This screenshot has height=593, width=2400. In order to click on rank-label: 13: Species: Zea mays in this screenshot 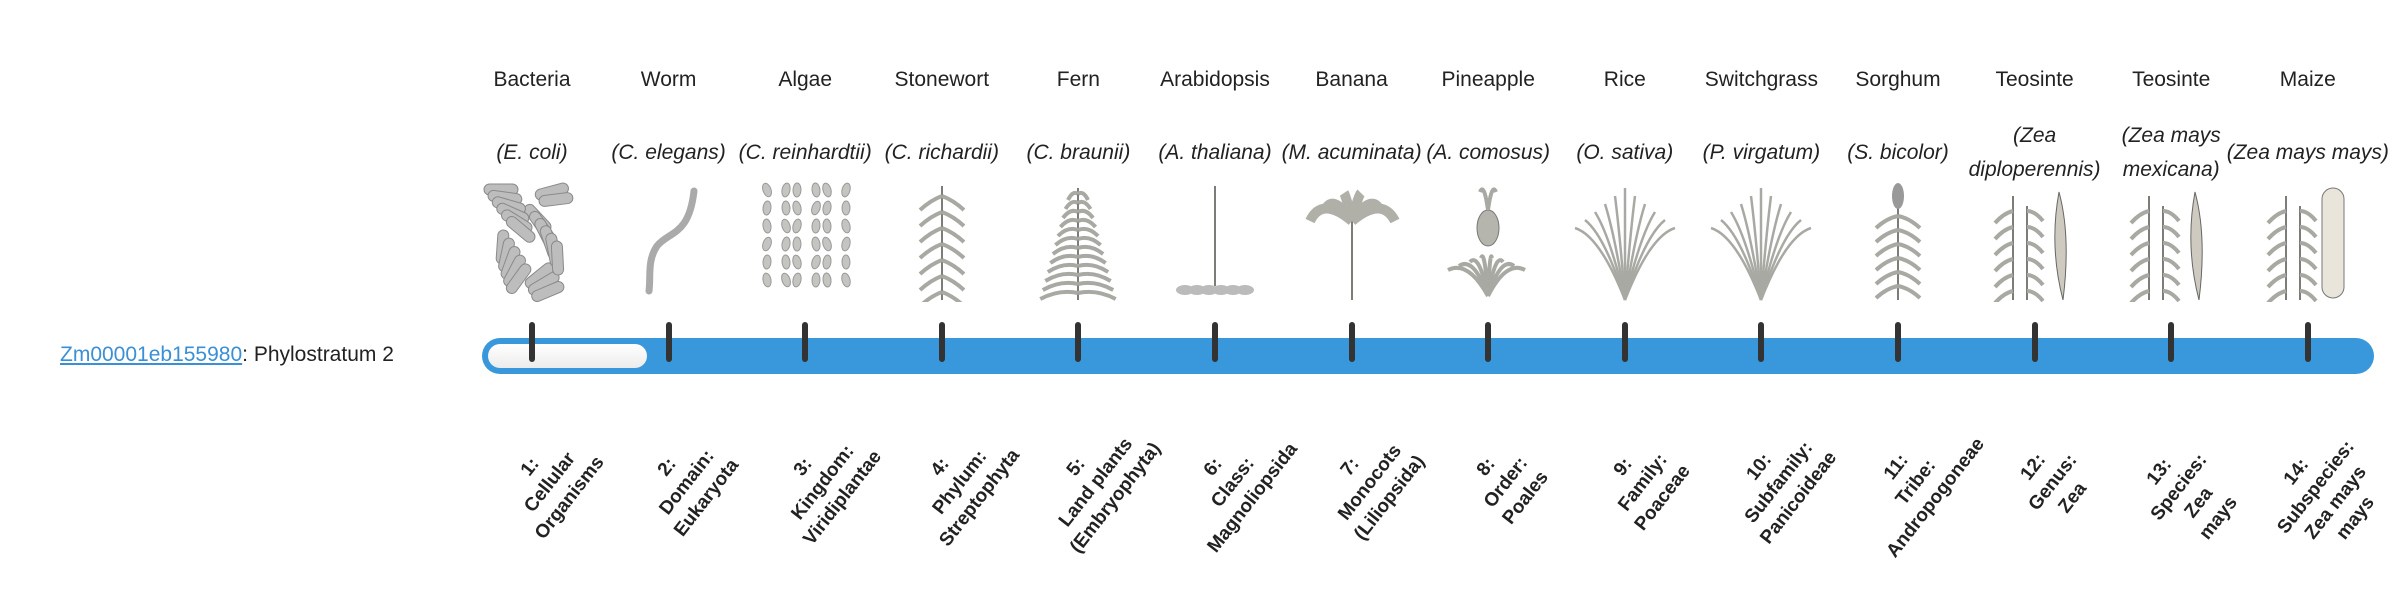, I will do `click(2188, 495)`.